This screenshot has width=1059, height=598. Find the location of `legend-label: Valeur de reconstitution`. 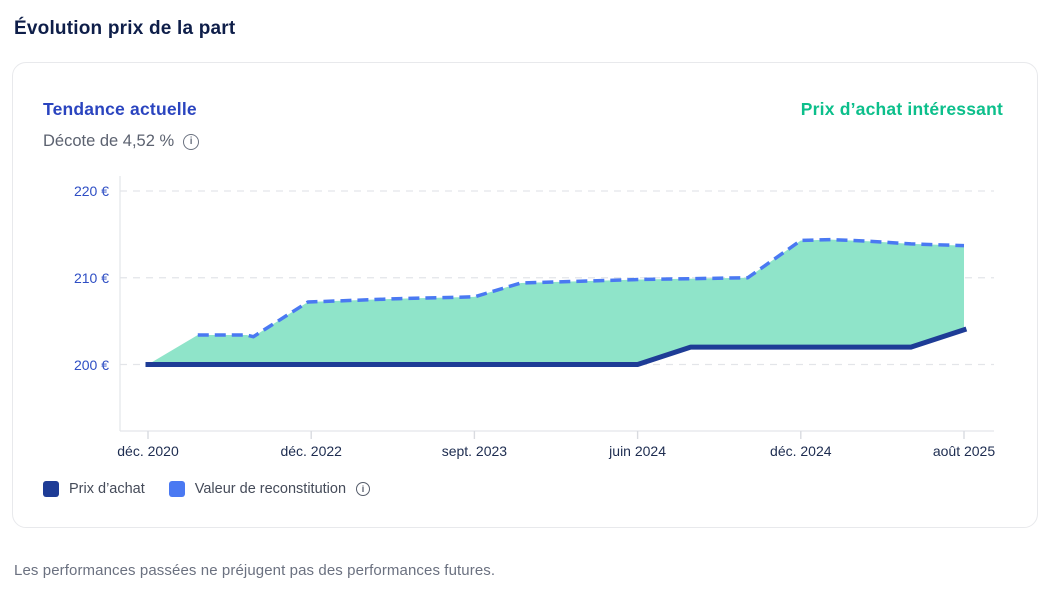

legend-label: Valeur de reconstitution is located at coordinates (270, 489).